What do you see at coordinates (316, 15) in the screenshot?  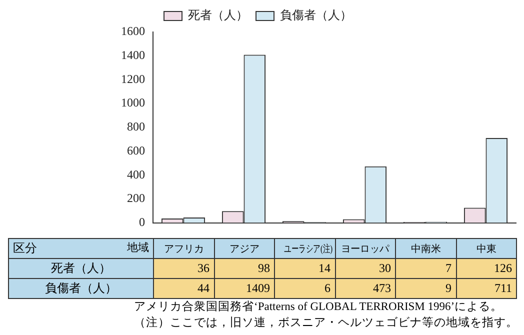 I see `legend-label: 負傷者（人）` at bounding box center [316, 15].